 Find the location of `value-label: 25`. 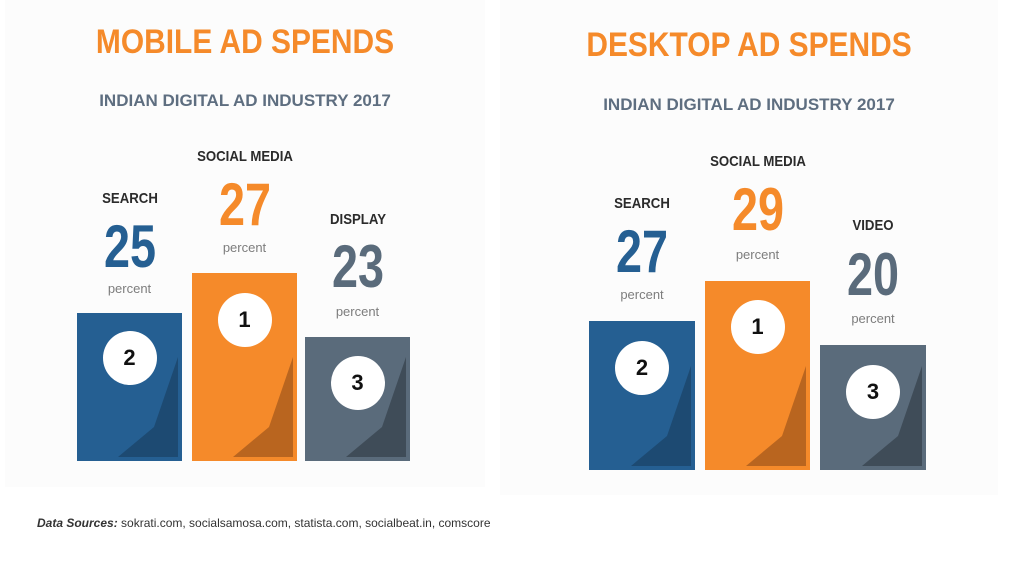

value-label: 25 is located at coordinates (129, 246).